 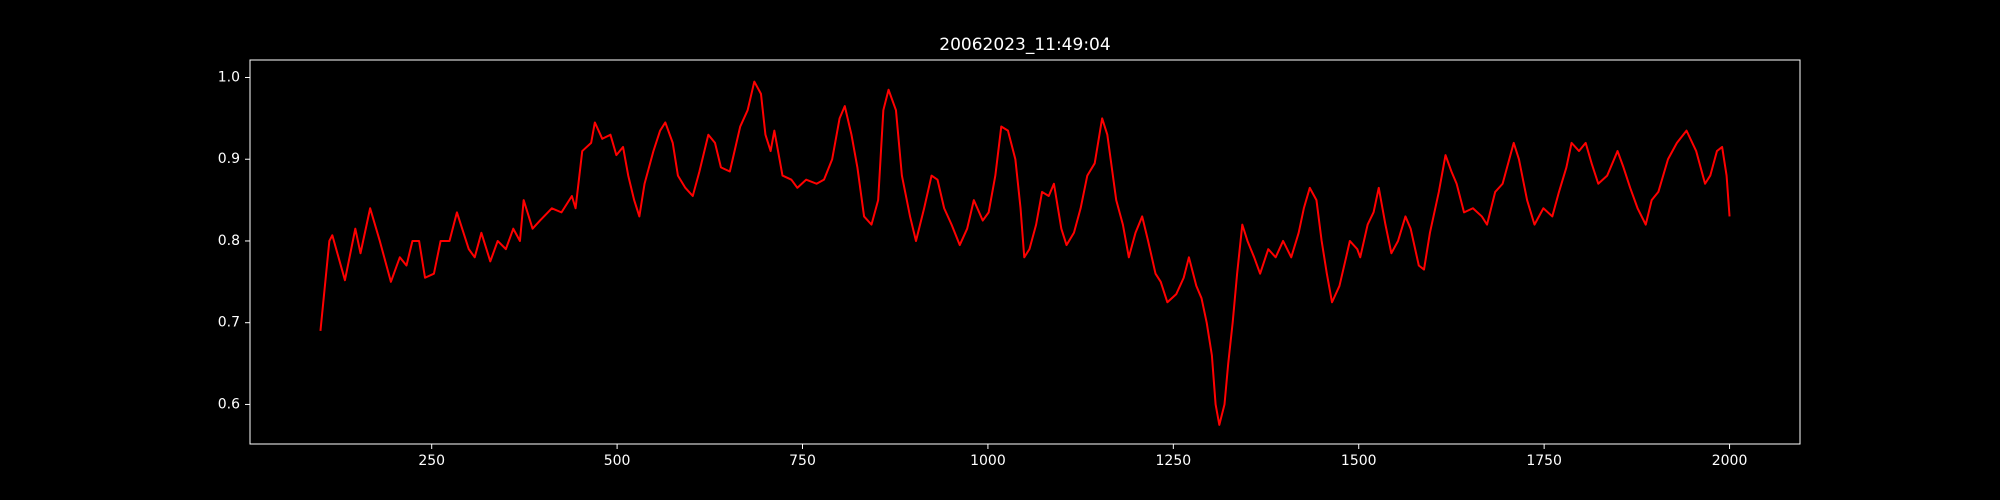 I want to click on x-tick-label: 1000, so click(x=988, y=461).